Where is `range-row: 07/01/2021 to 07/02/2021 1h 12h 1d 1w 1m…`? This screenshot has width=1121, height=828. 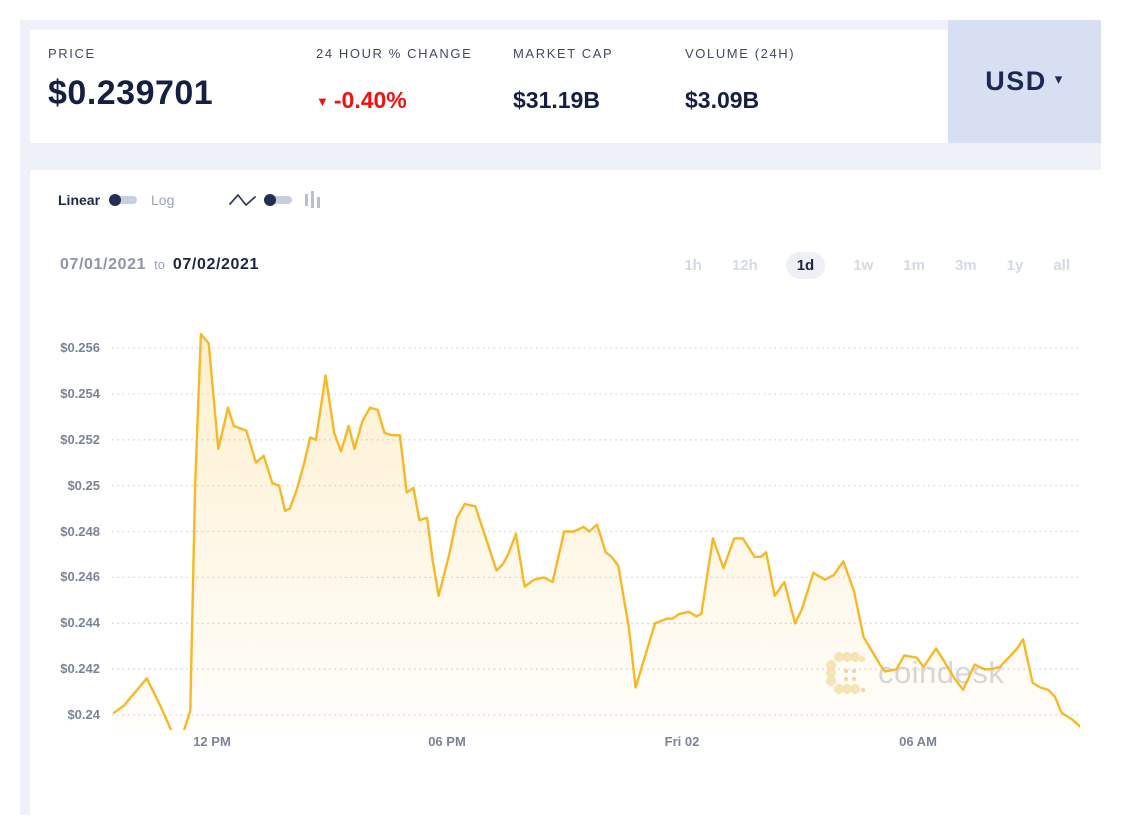 range-row: 07/01/2021 to 07/02/2021 1h 12h 1d 1w 1m… is located at coordinates (566, 265).